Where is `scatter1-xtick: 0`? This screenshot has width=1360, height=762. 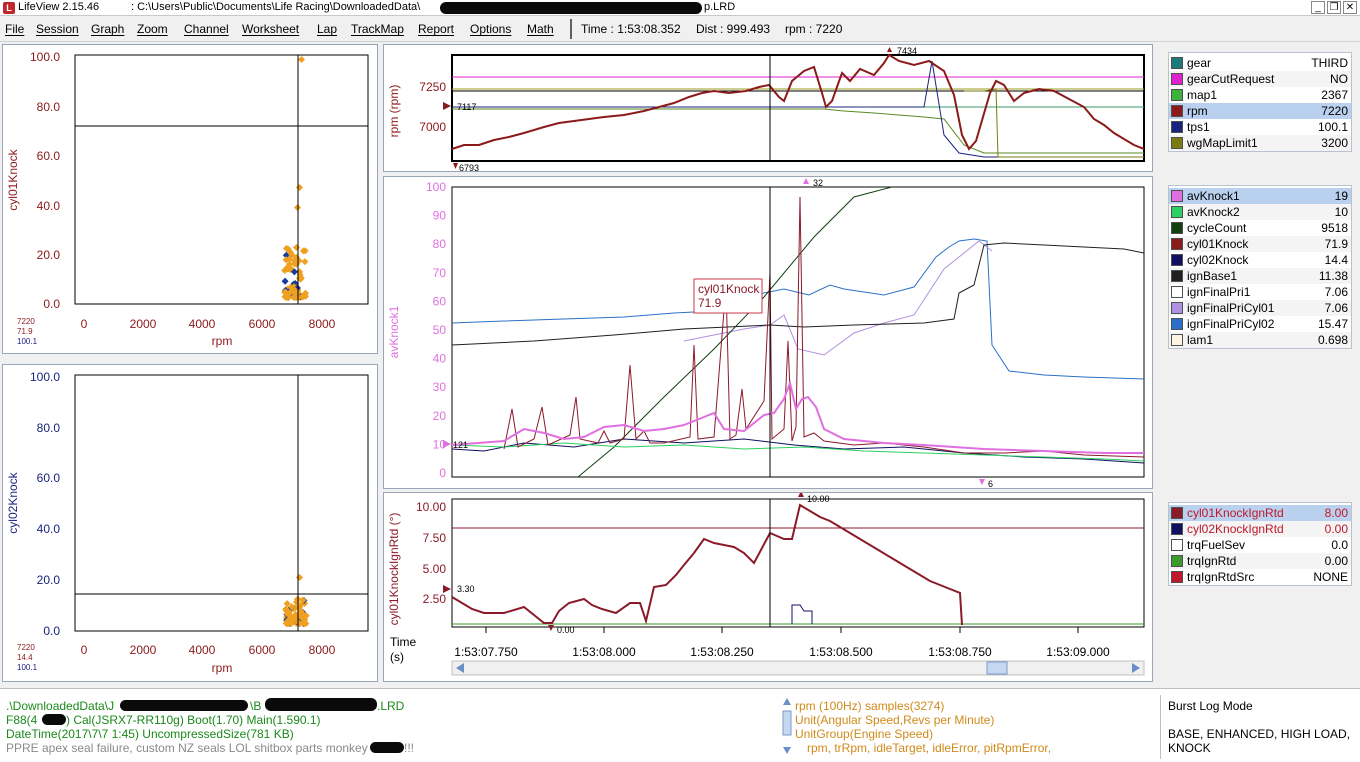
scatter1-xtick: 0 is located at coordinates (84, 324).